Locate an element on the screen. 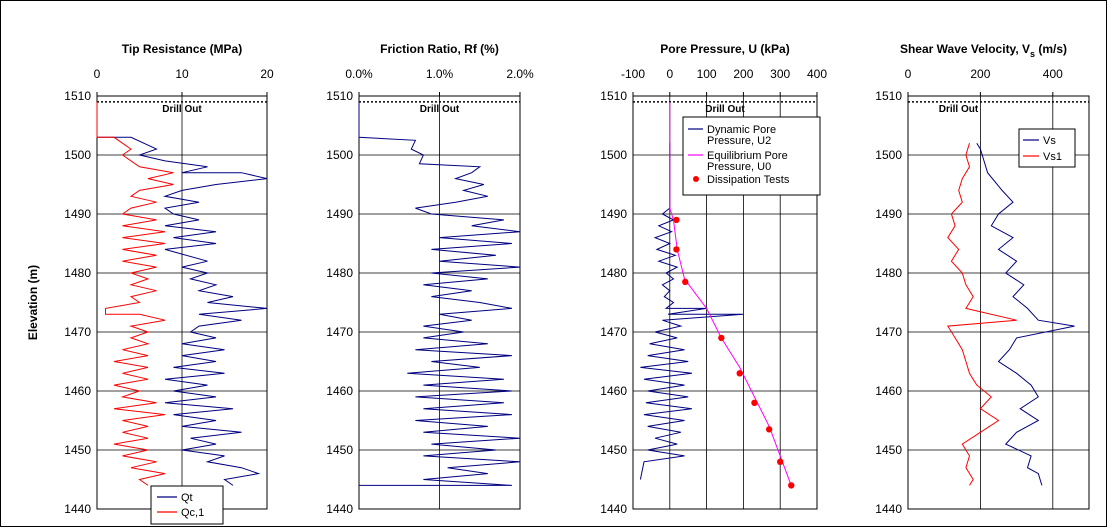 Image resolution: width=1107 pixels, height=528 pixels. legend-label-line: Pressure, U2 is located at coordinates (739, 141).